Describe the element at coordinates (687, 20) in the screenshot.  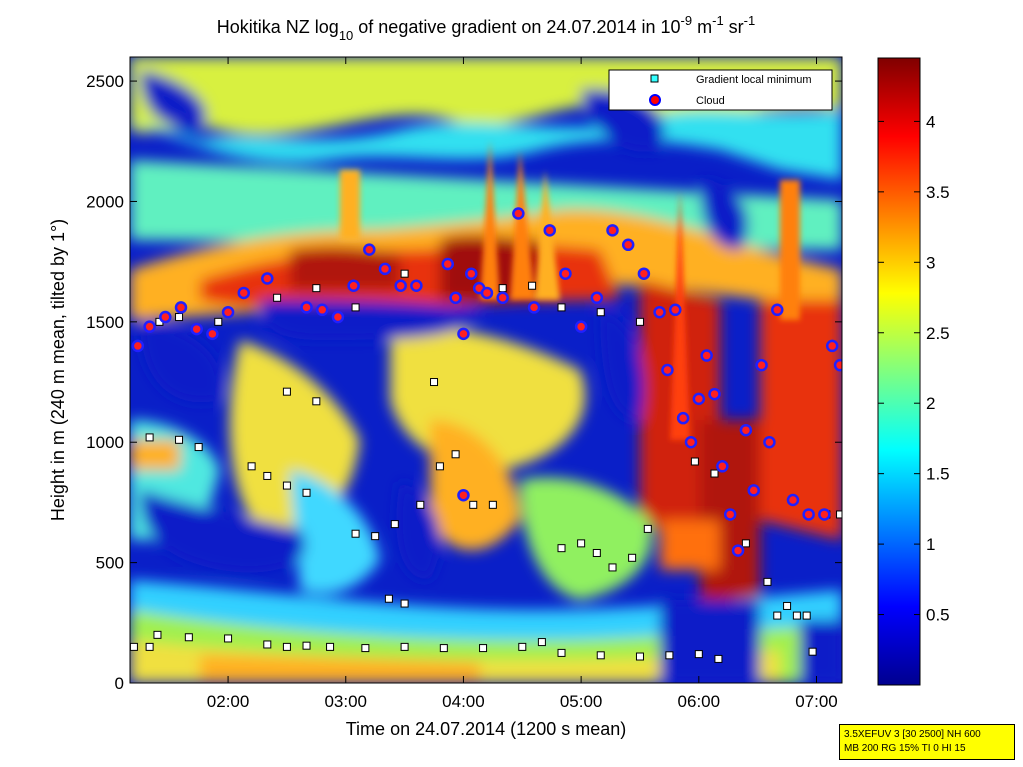
I see `title-sup-1: -9` at that location.